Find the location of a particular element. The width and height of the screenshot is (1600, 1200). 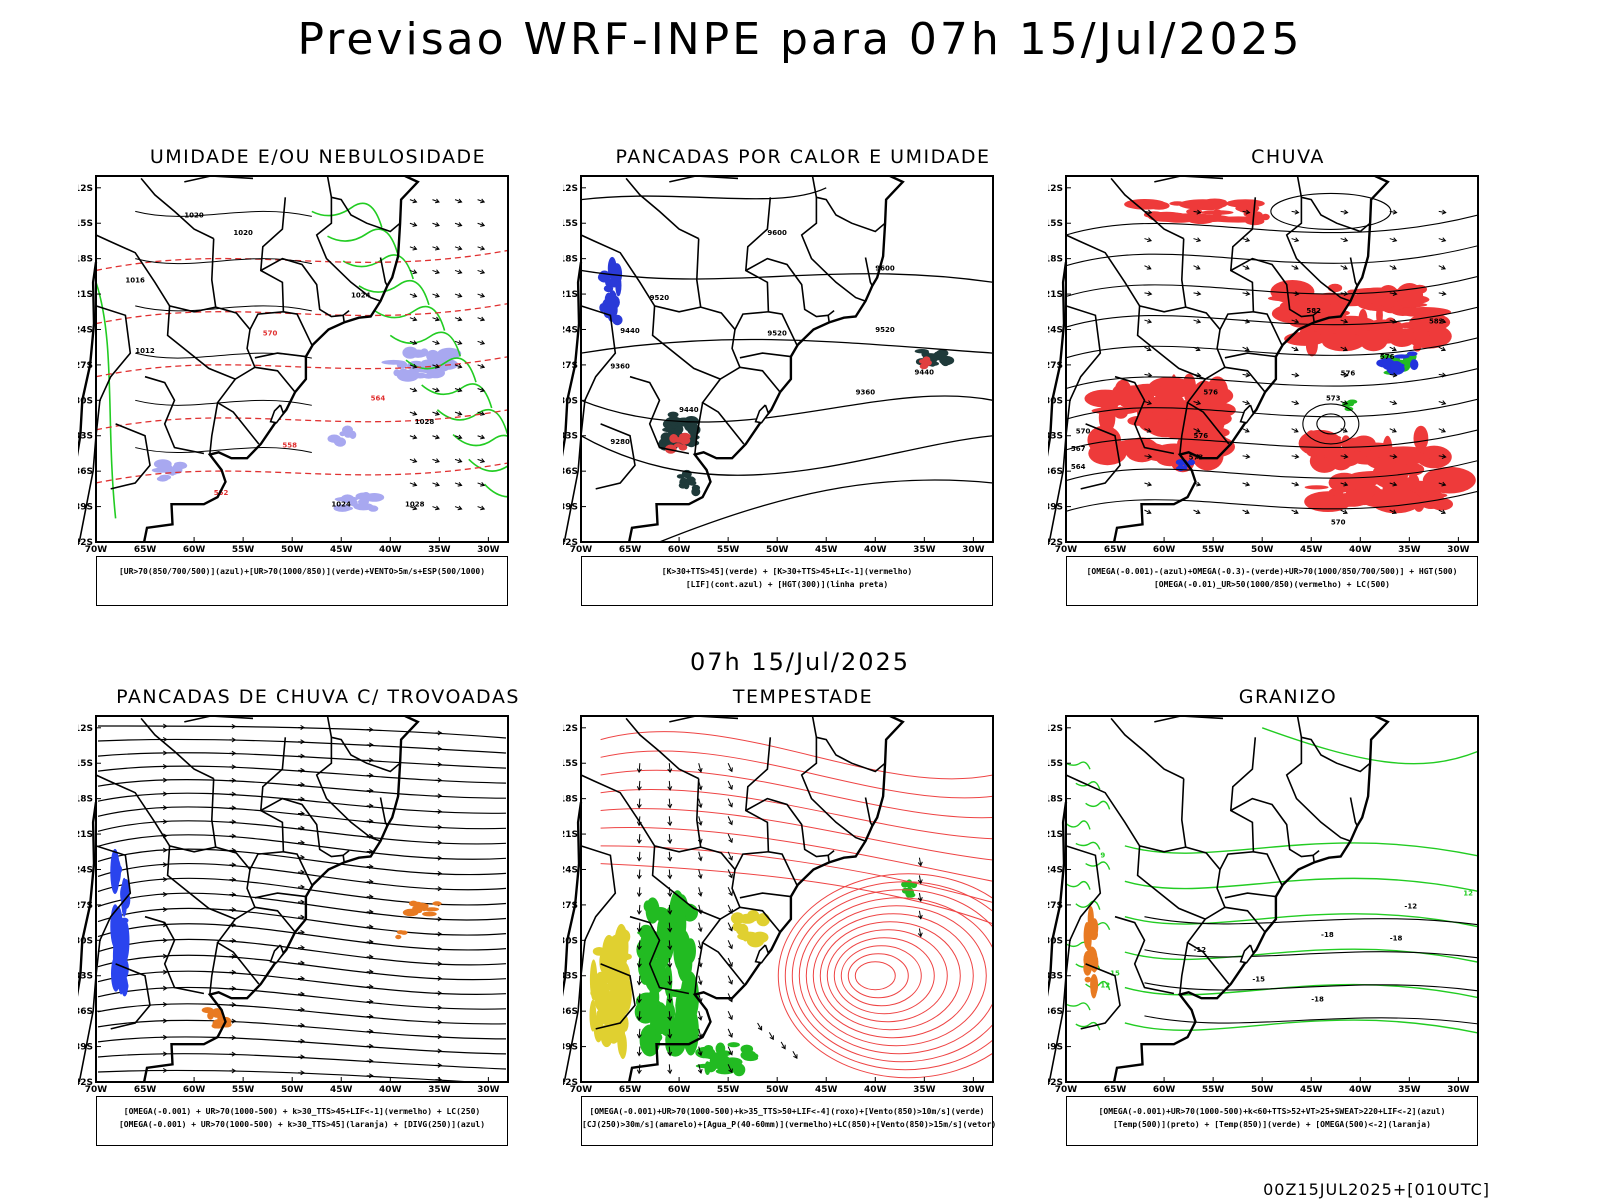

panel-title: GRANIZO is located at coordinates (1288, 697).